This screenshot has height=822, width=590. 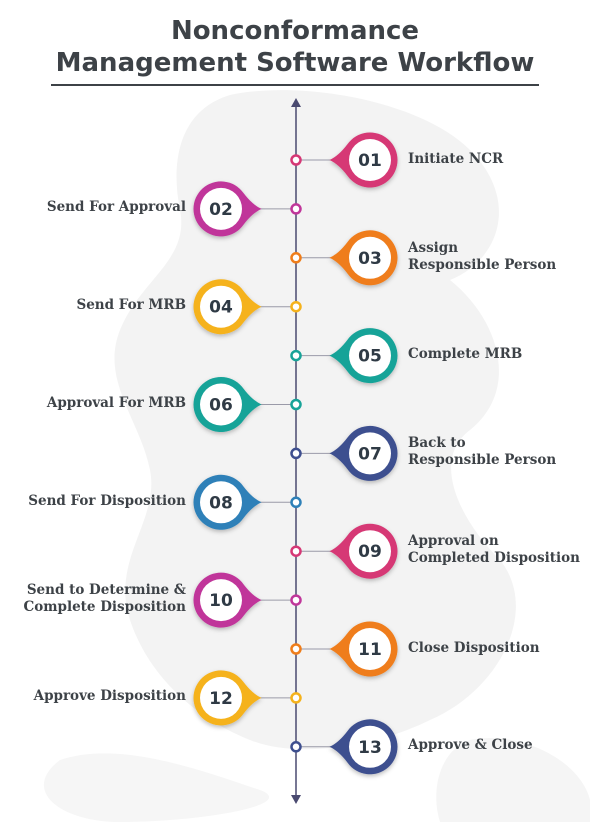 What do you see at coordinates (344, 453) in the screenshot?
I see `step-07: 07` at bounding box center [344, 453].